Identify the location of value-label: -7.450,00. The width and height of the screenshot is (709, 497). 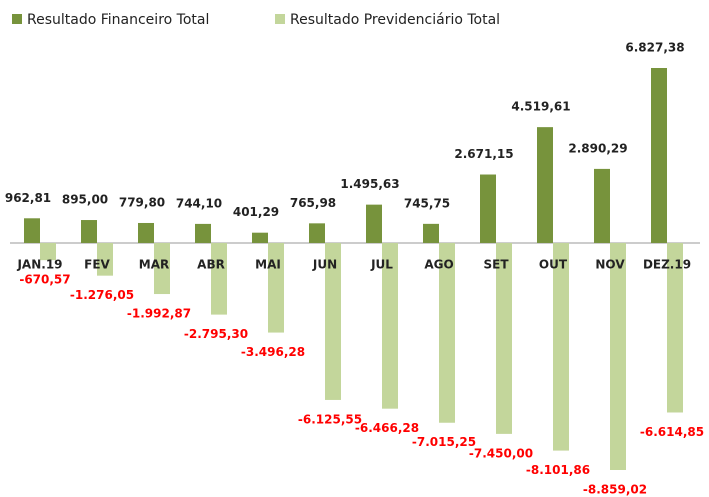
(501, 453).